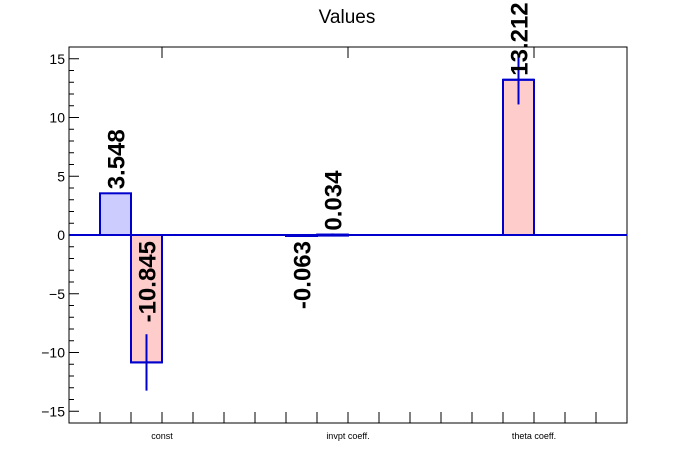  What do you see at coordinates (57, 59) in the screenshot?
I see `y-tick-label: 15` at bounding box center [57, 59].